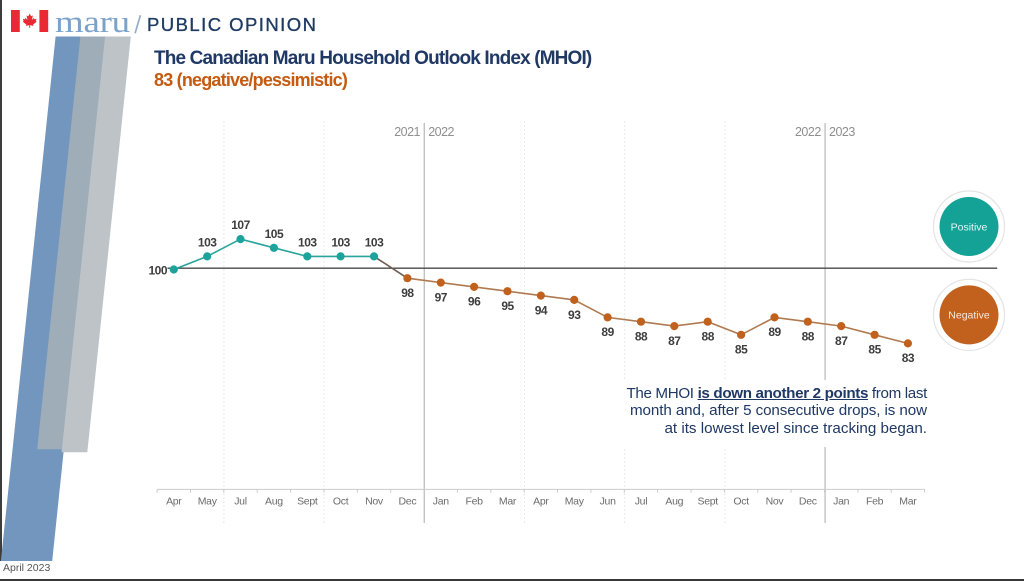  I want to click on svg-text: 94, so click(541, 310).